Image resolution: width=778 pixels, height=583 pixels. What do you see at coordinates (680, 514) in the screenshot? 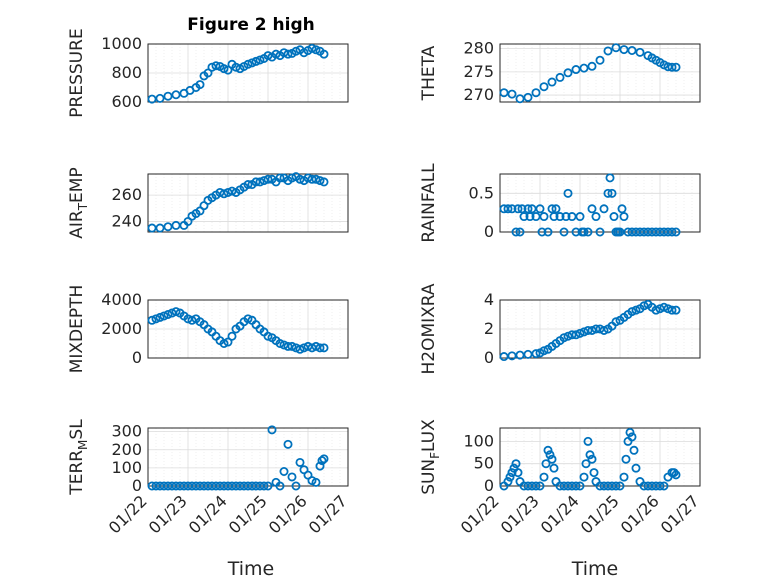
I see `x-tick-label: 01/27` at bounding box center [680, 514].